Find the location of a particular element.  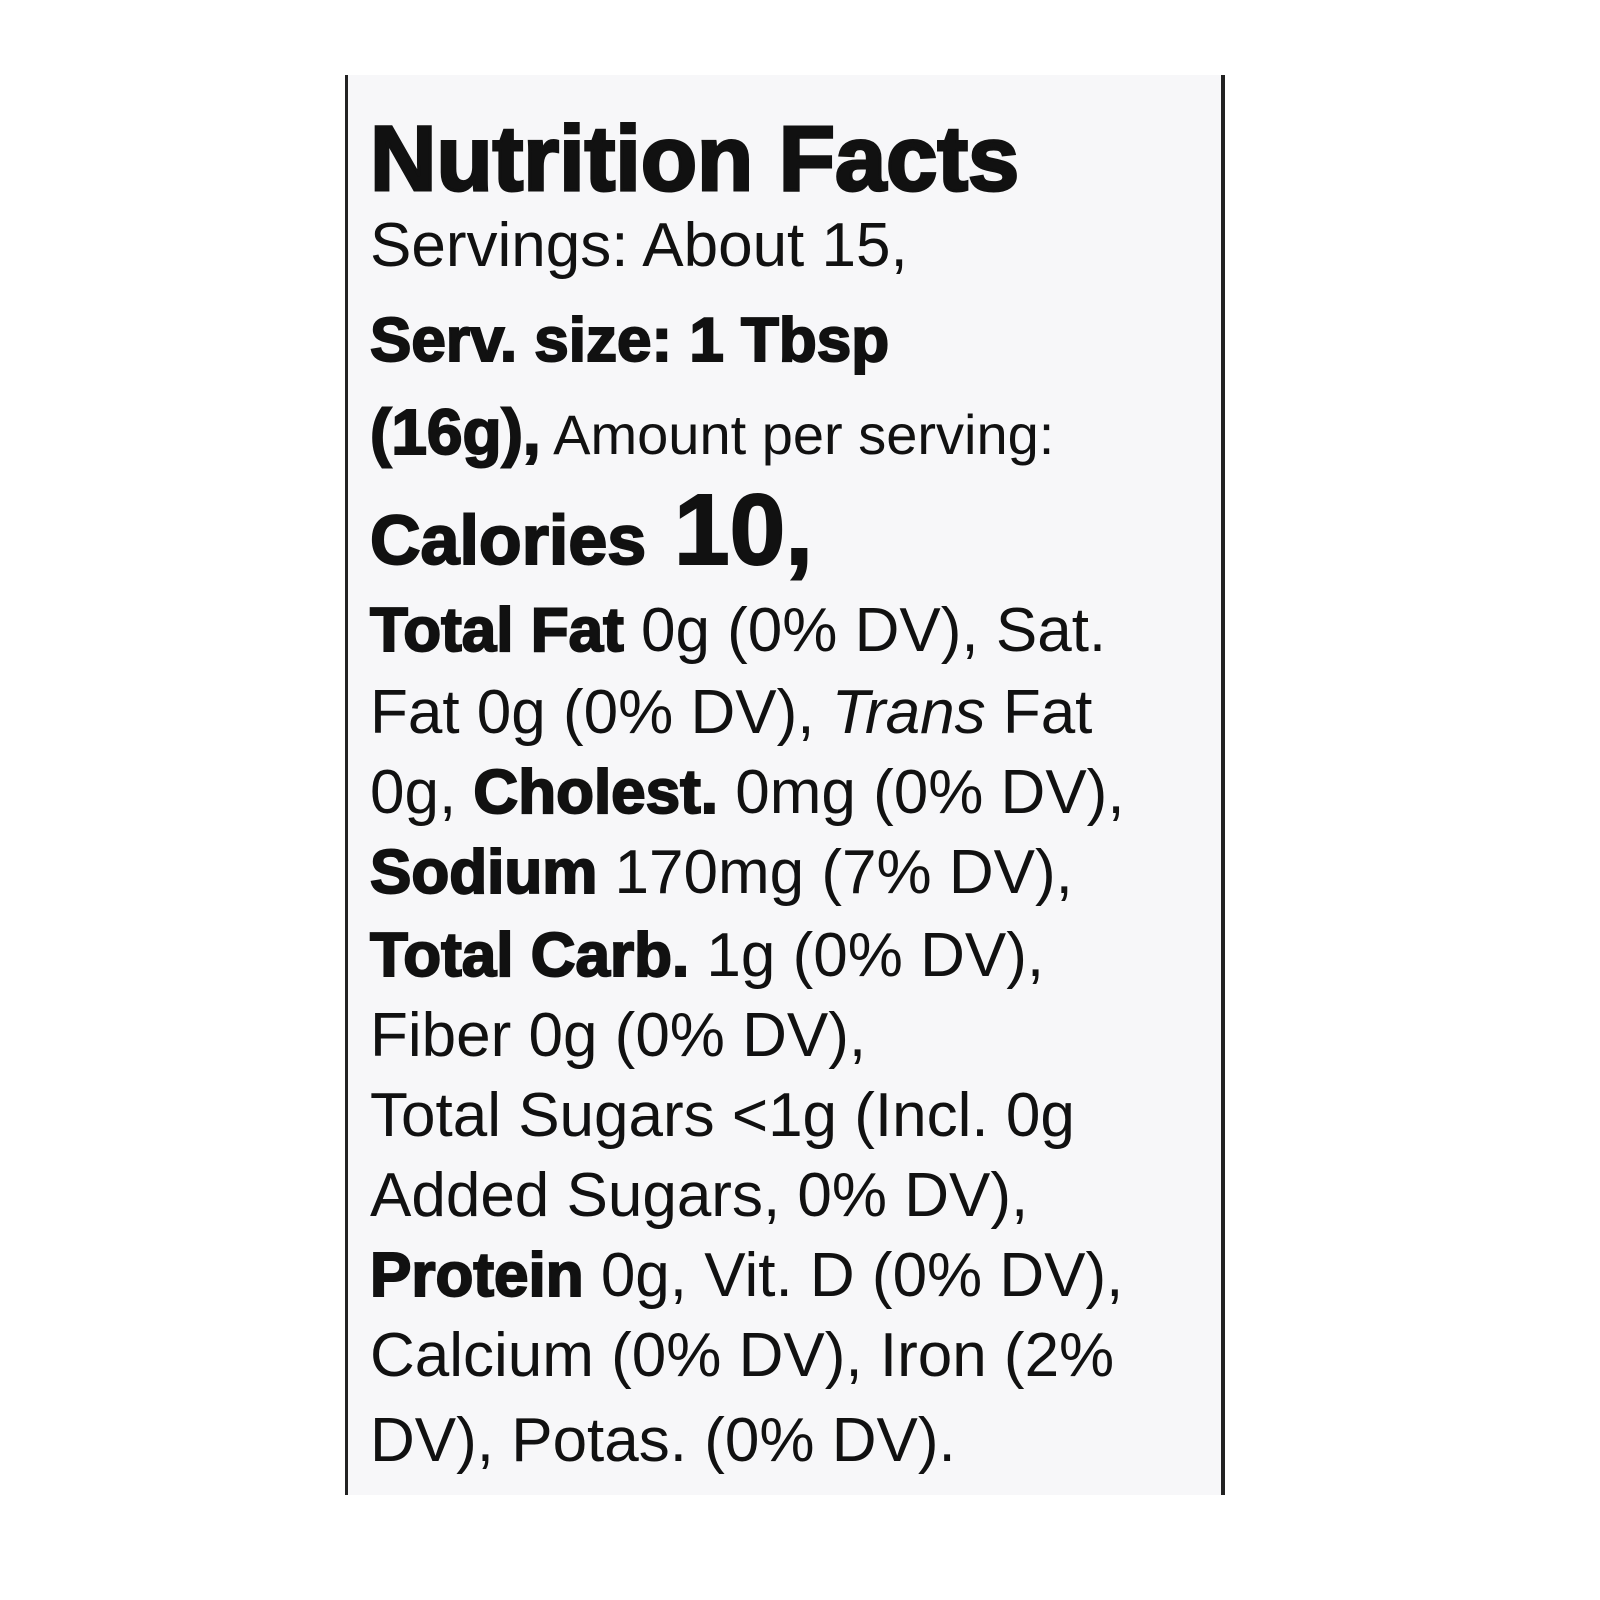

label-line: Fat 0g (0% DV), Trans Fat is located at coordinates (731, 713).